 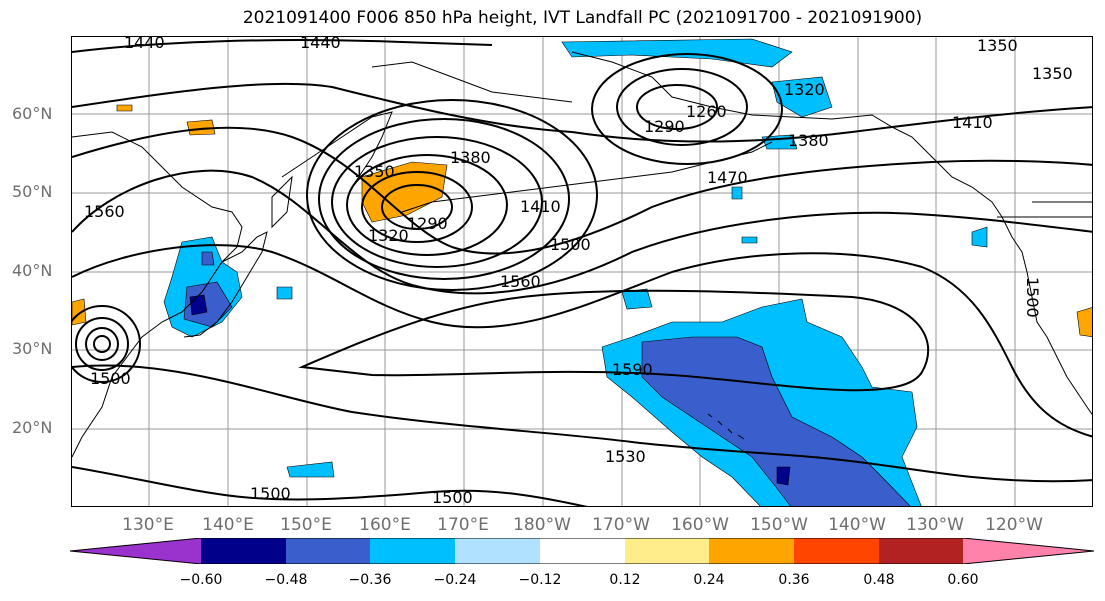 What do you see at coordinates (632, 369) in the screenshot?
I see `contour-label: 1590` at bounding box center [632, 369].